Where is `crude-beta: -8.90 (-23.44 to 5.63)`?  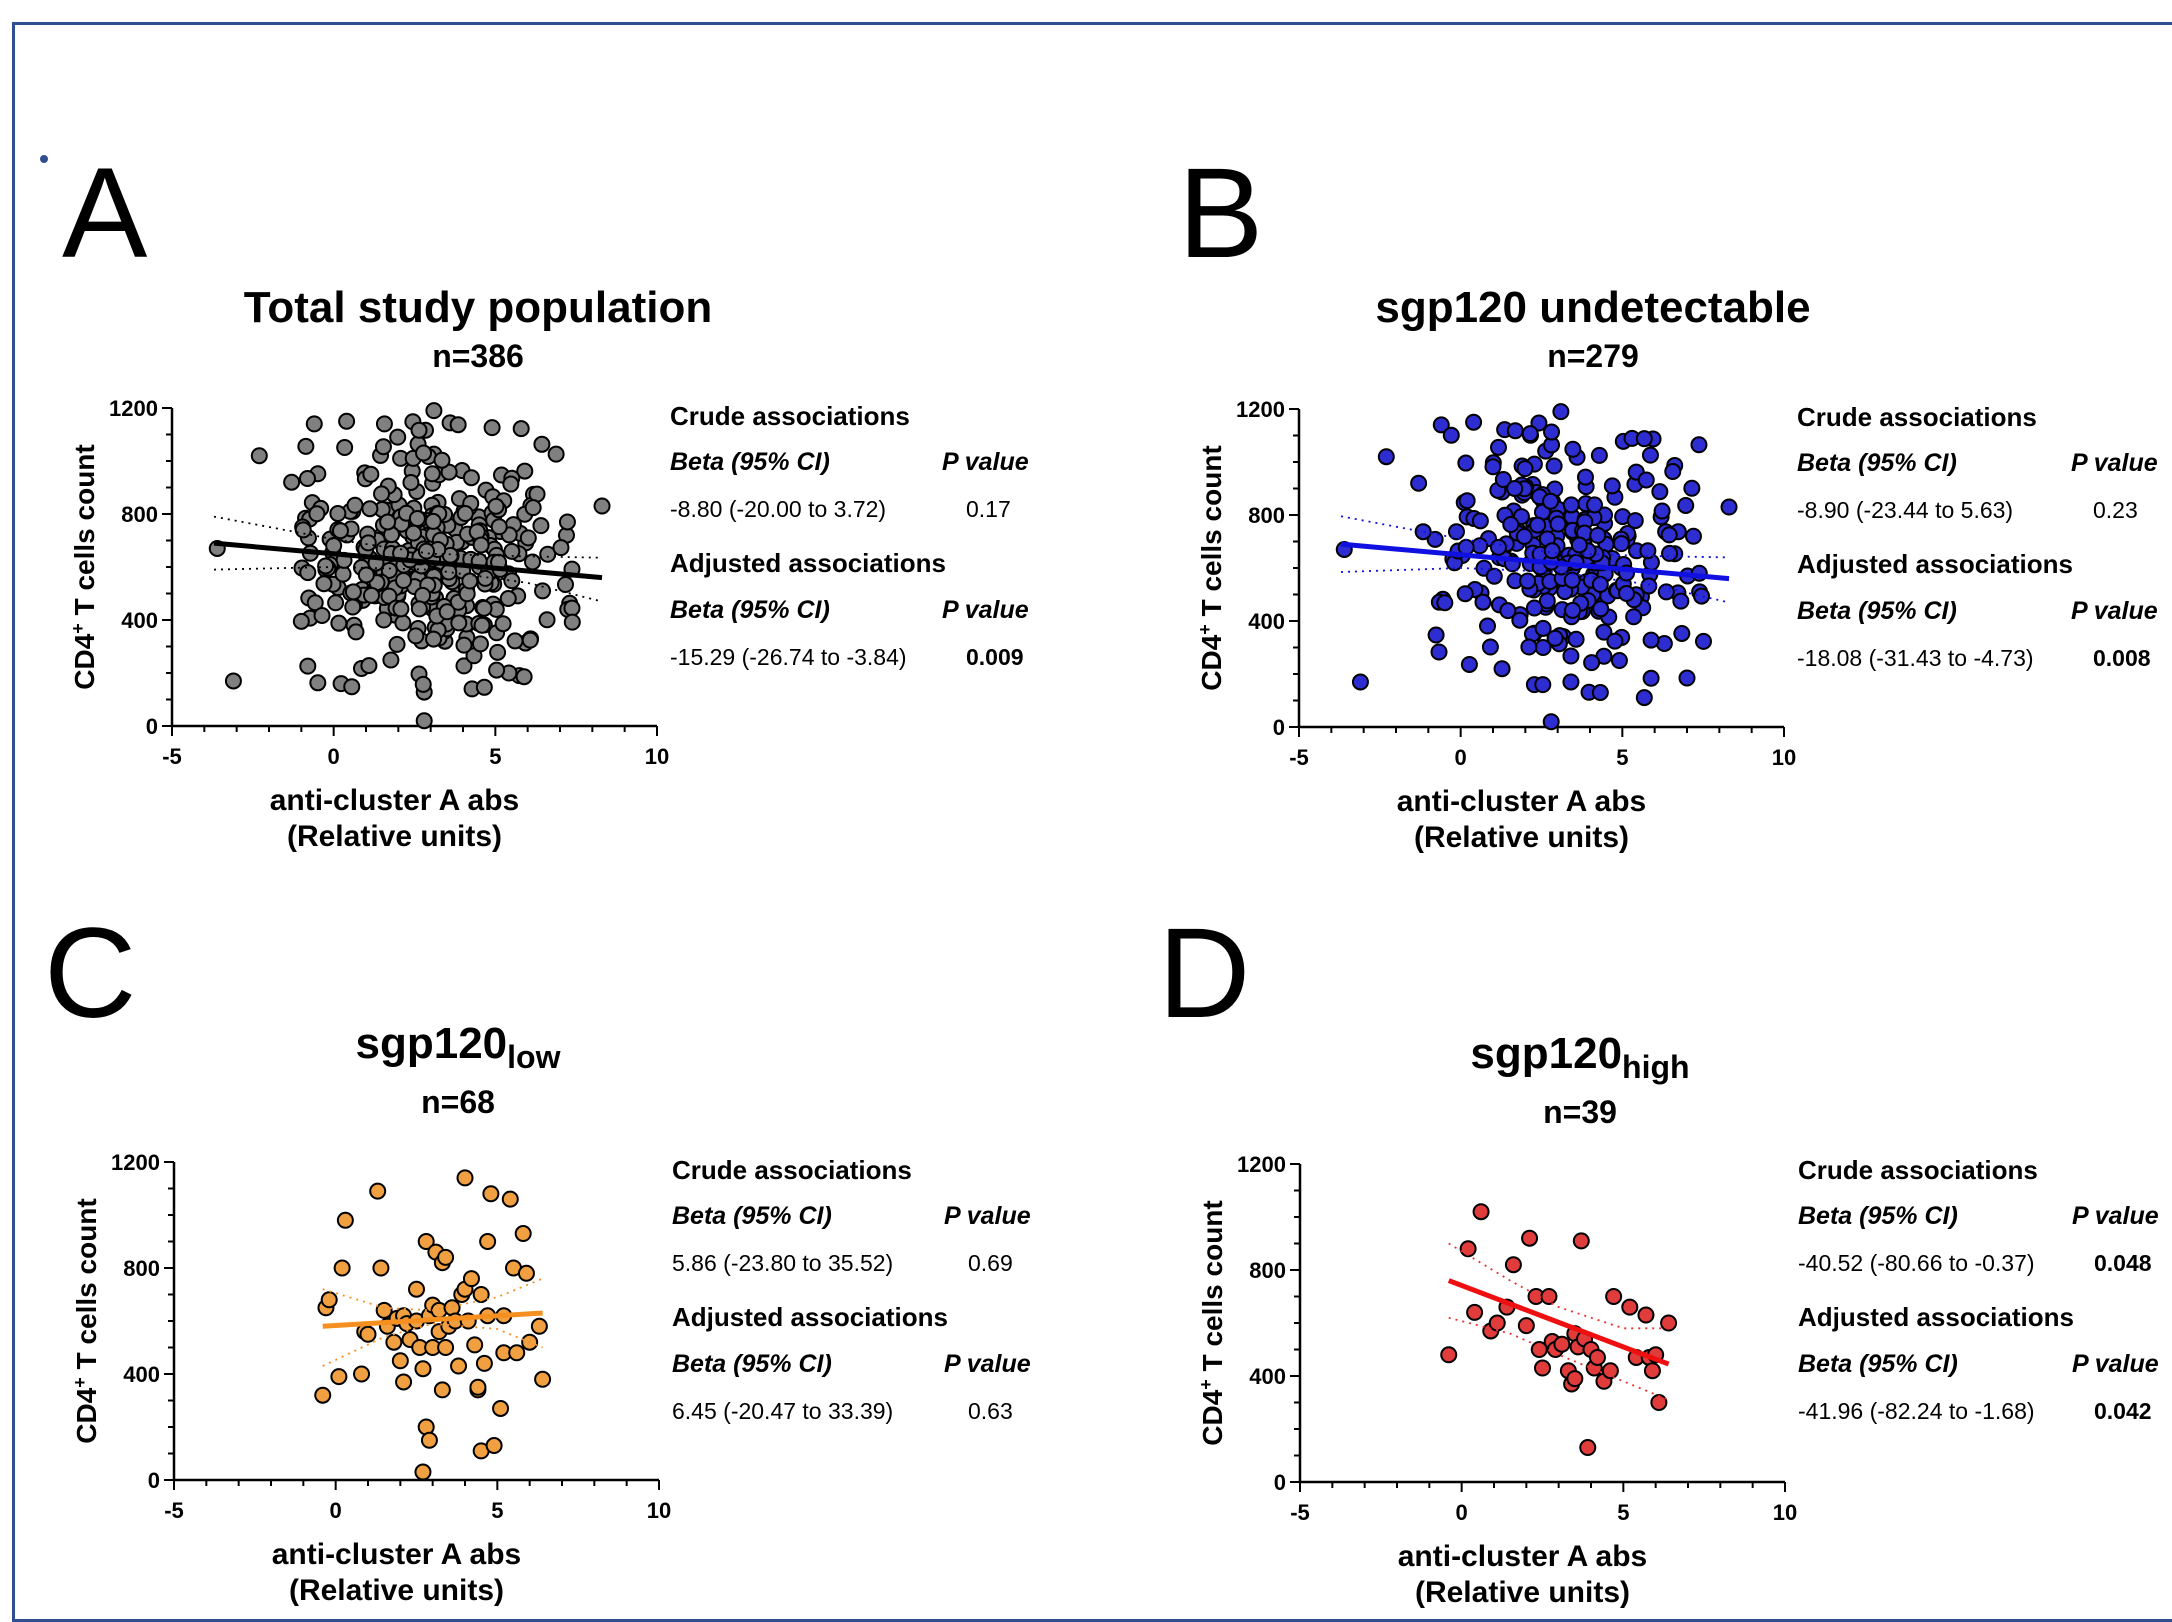
crude-beta: -8.90 (-23.44 to 5.63) is located at coordinates (1905, 510).